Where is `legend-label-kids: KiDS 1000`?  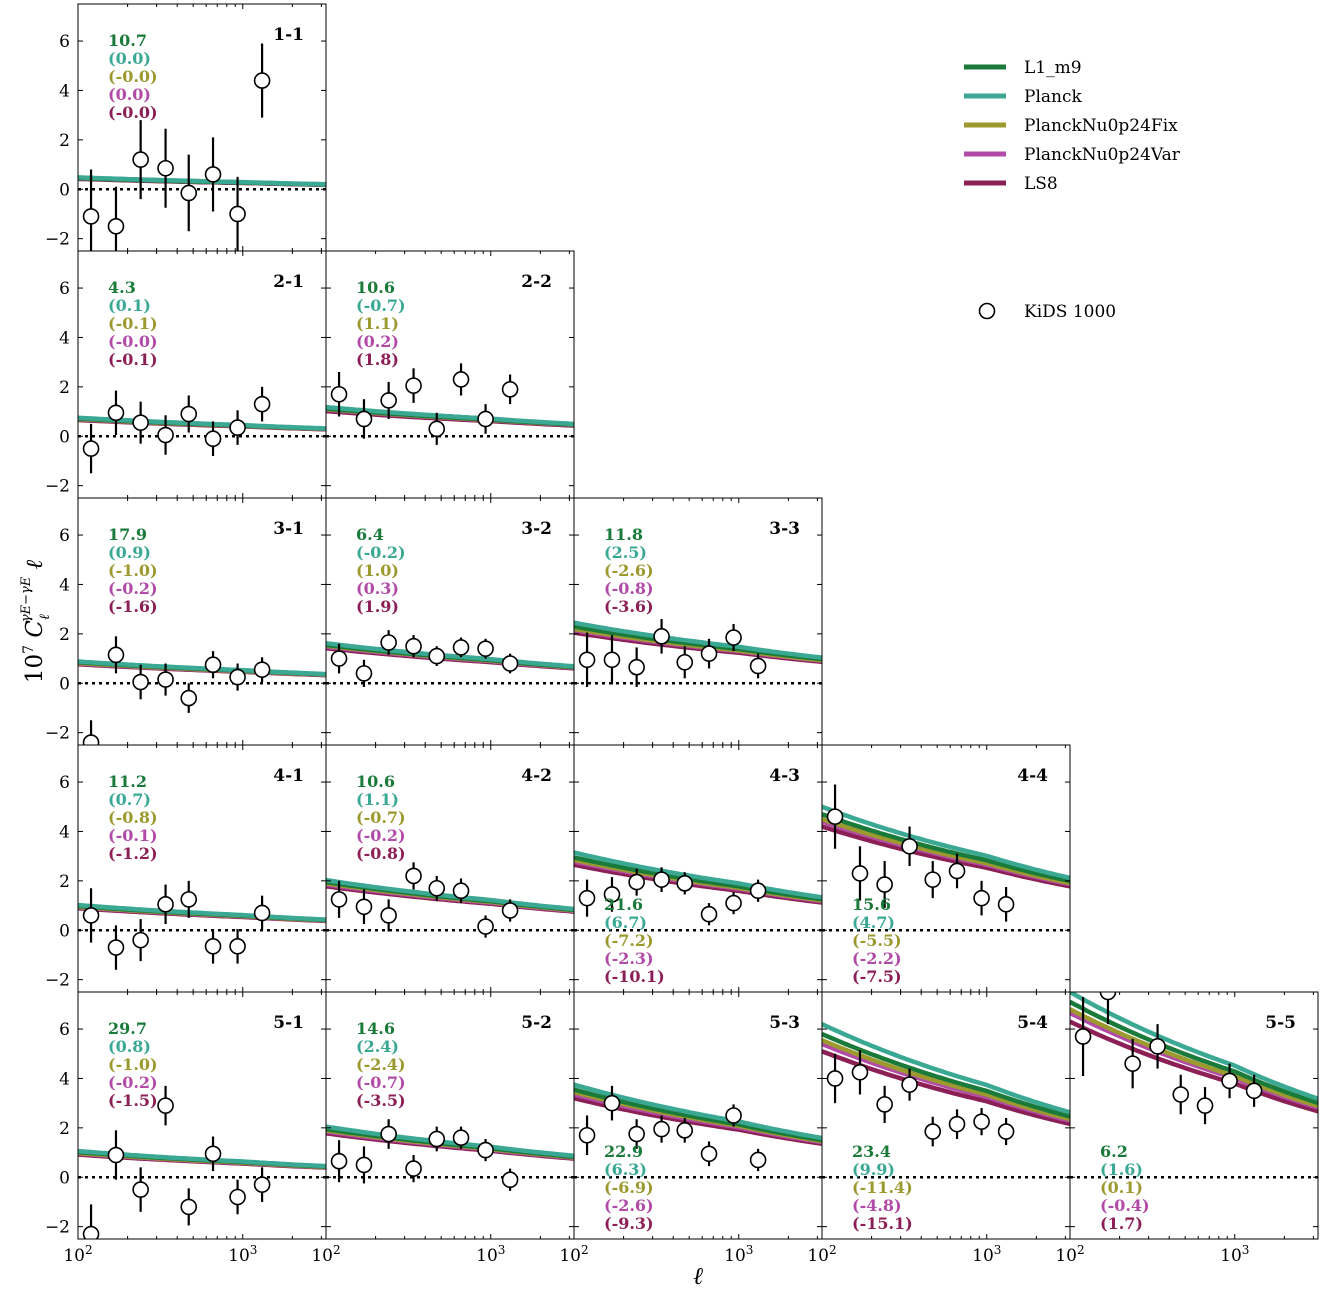
legend-label-kids: KiDS 1000 is located at coordinates (1070, 312).